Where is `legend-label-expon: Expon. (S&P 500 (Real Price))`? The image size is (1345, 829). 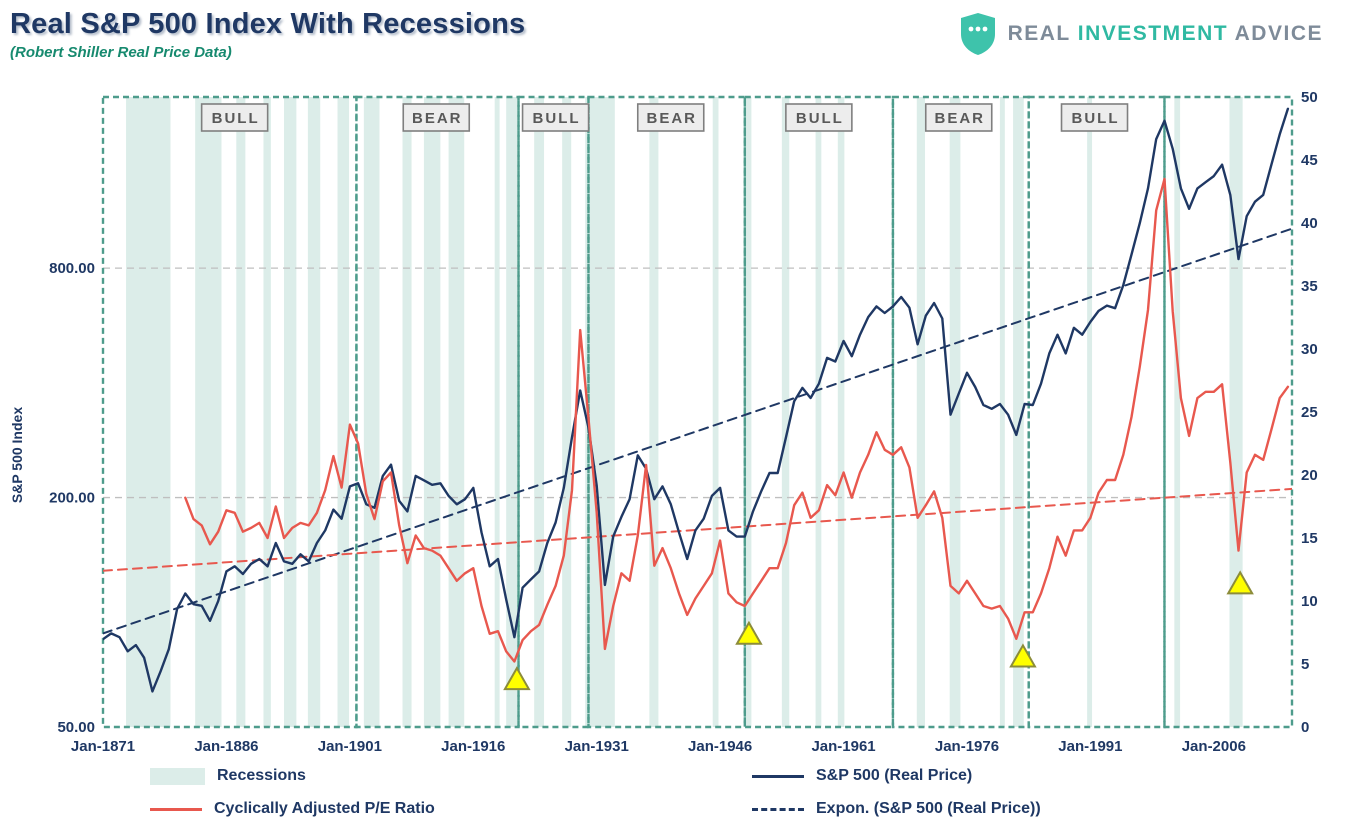 legend-label-expon: Expon. (S&P 500 (Real Price)) is located at coordinates (928, 808).